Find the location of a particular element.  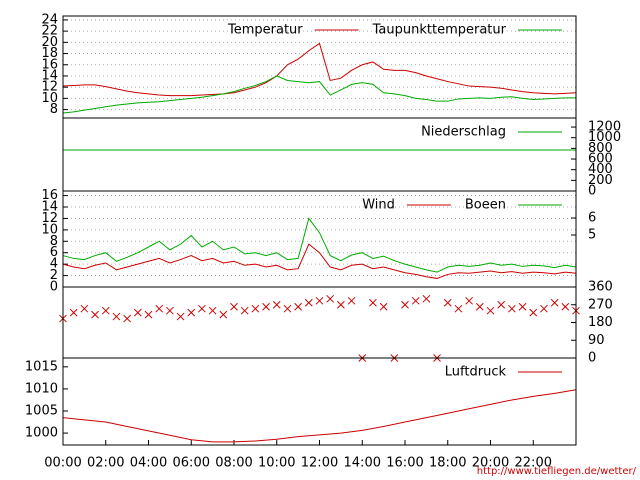

y2-tick-label: 200 is located at coordinates (600, 180).